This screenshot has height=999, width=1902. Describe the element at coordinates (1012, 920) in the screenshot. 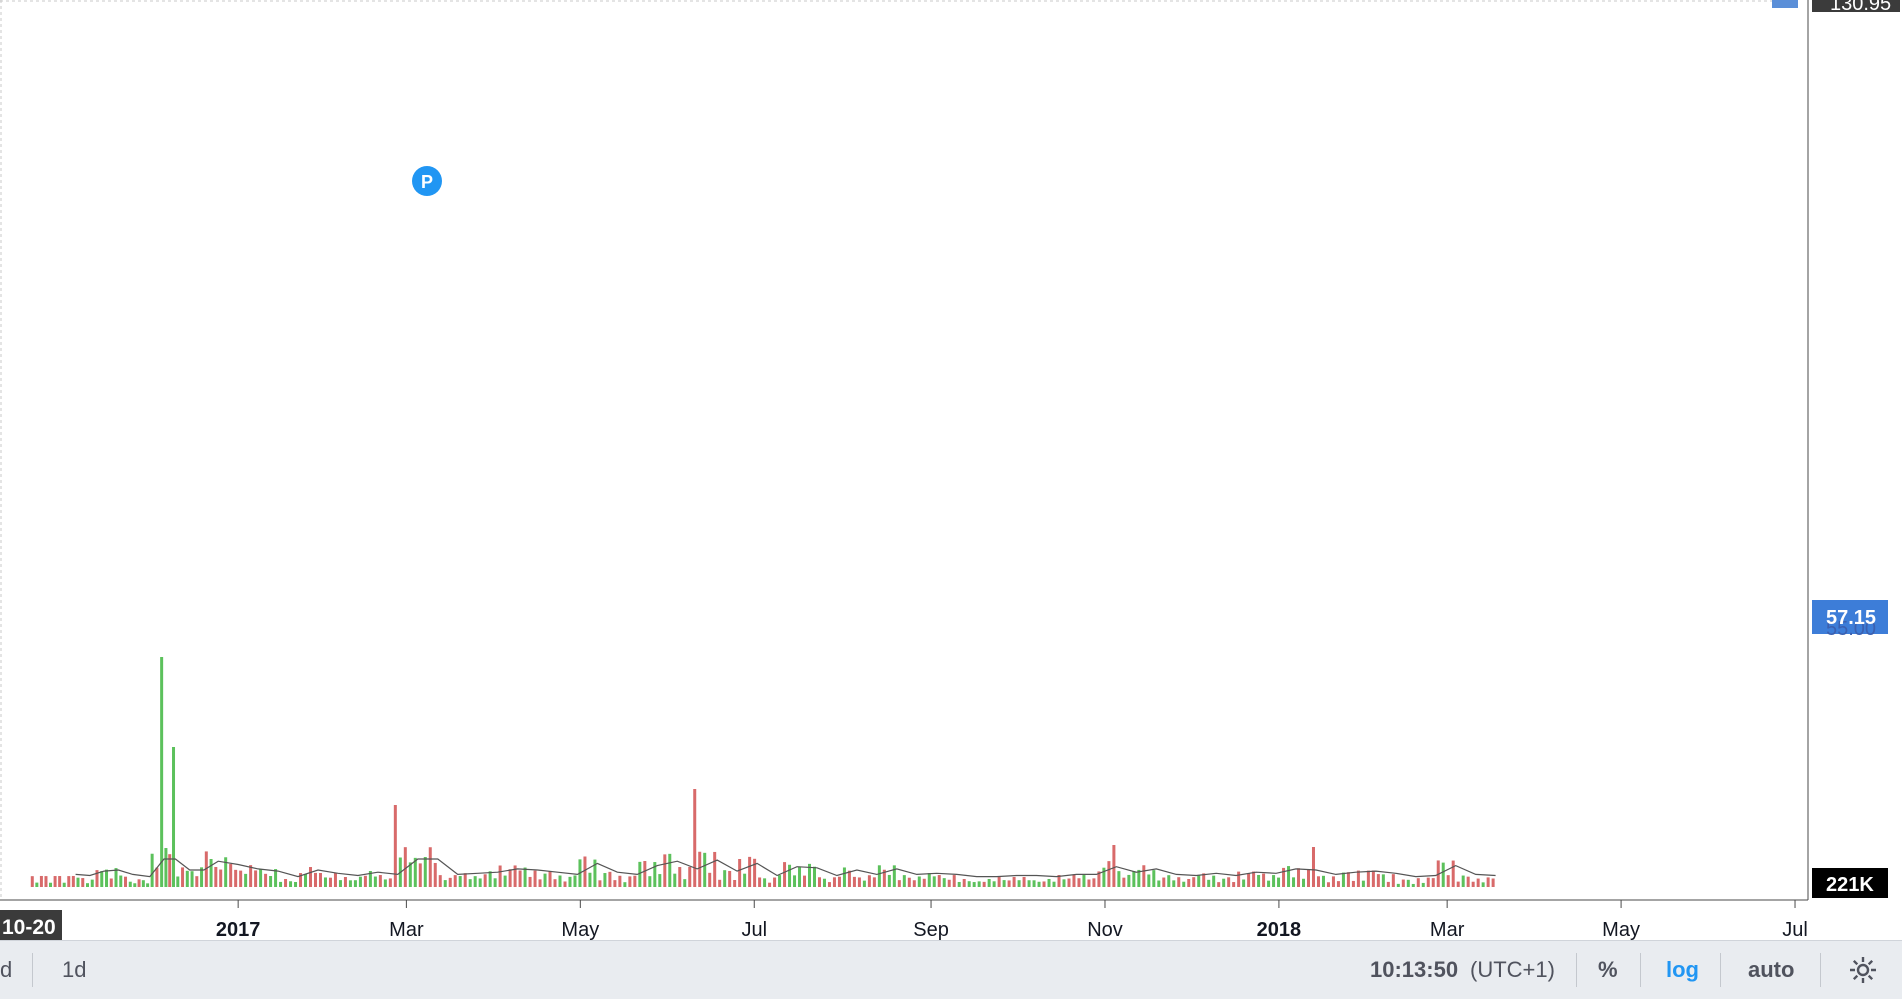

I see `time-axis: 2017 Mar May Jul Sep Nov 2018 Mar May Jul` at that location.